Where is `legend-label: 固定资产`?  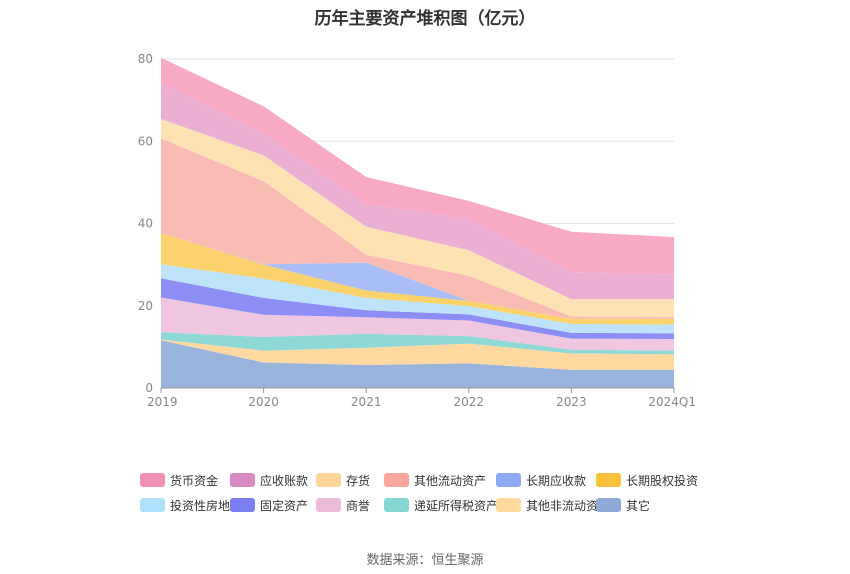 legend-label: 固定资产 is located at coordinates (284, 505).